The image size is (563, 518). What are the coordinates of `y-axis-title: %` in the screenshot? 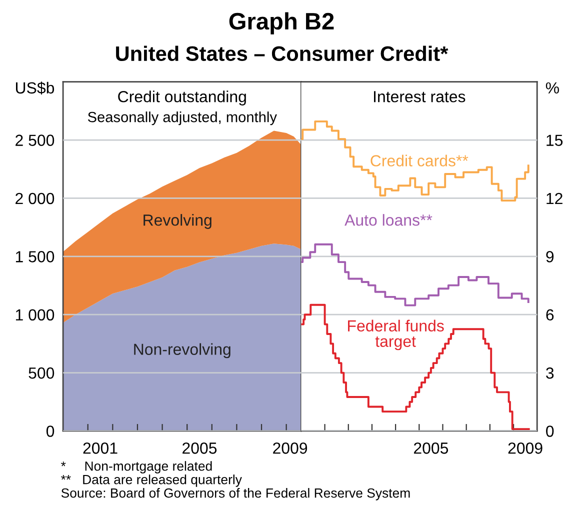 It's located at (552, 88).